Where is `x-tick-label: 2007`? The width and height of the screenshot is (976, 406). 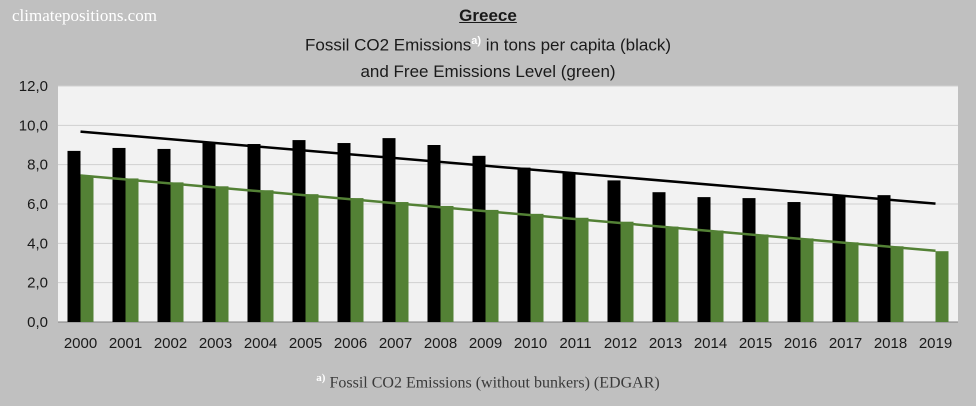
x-tick-label: 2007 is located at coordinates (395, 343).